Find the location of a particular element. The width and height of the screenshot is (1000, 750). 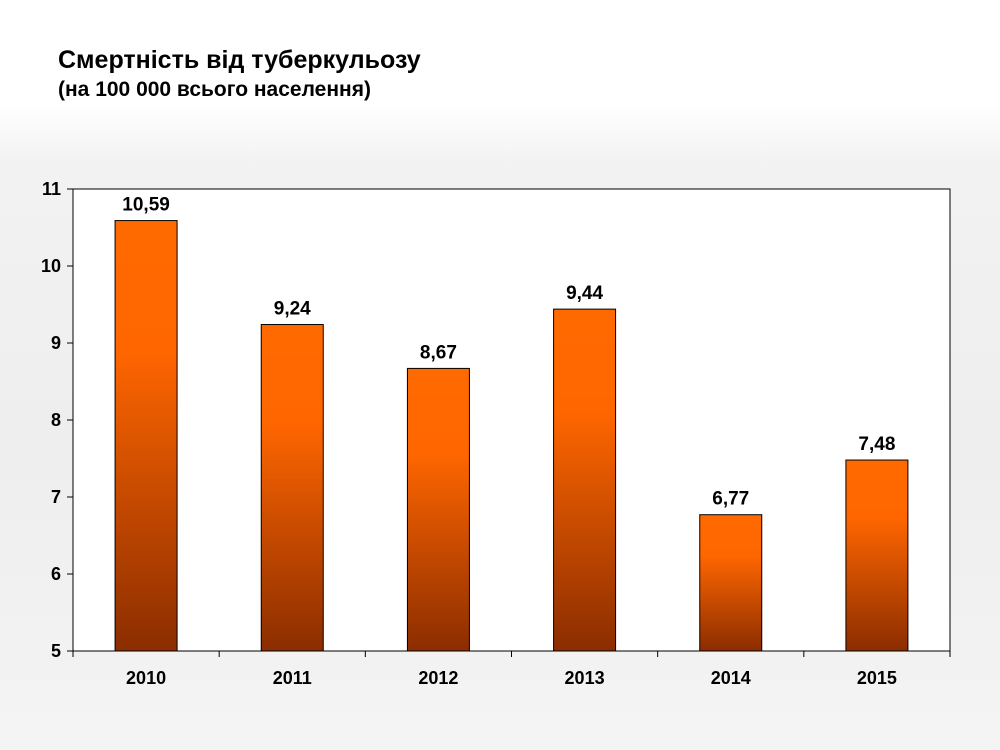

data-label-2012: 8,67 is located at coordinates (438, 352).